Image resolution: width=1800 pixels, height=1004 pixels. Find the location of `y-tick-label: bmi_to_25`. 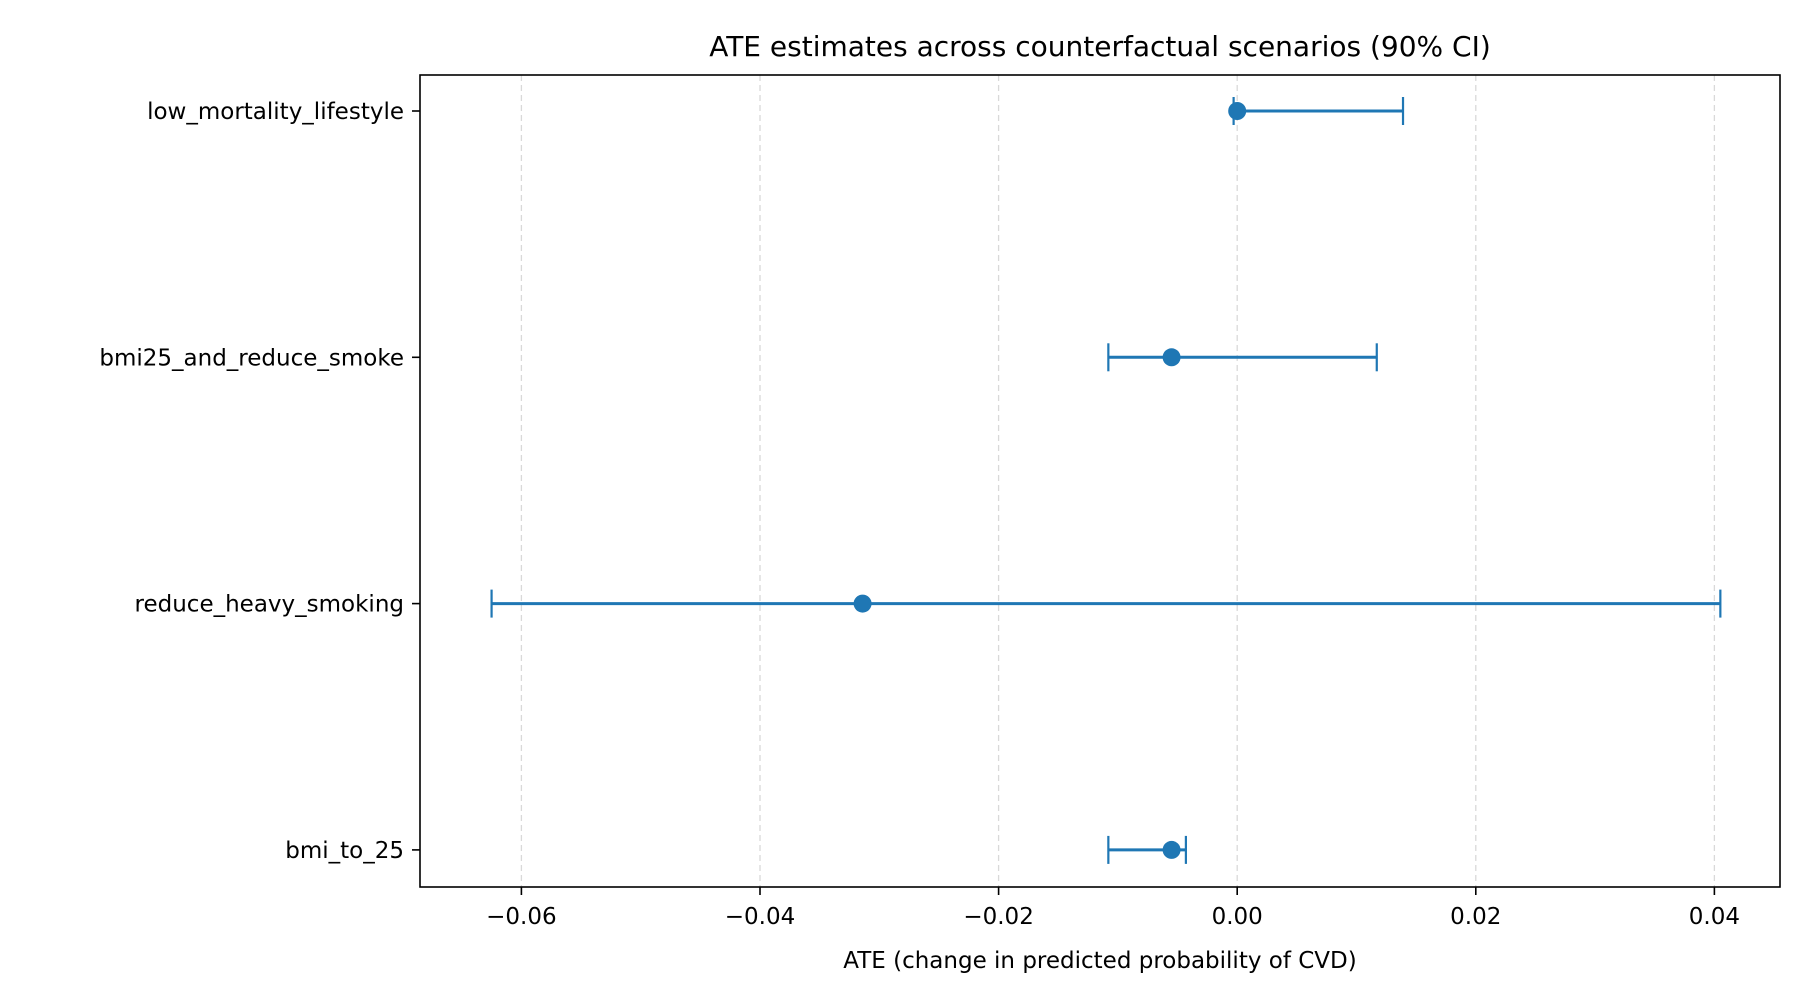

y-tick-label: bmi_to_25 is located at coordinates (344, 851).